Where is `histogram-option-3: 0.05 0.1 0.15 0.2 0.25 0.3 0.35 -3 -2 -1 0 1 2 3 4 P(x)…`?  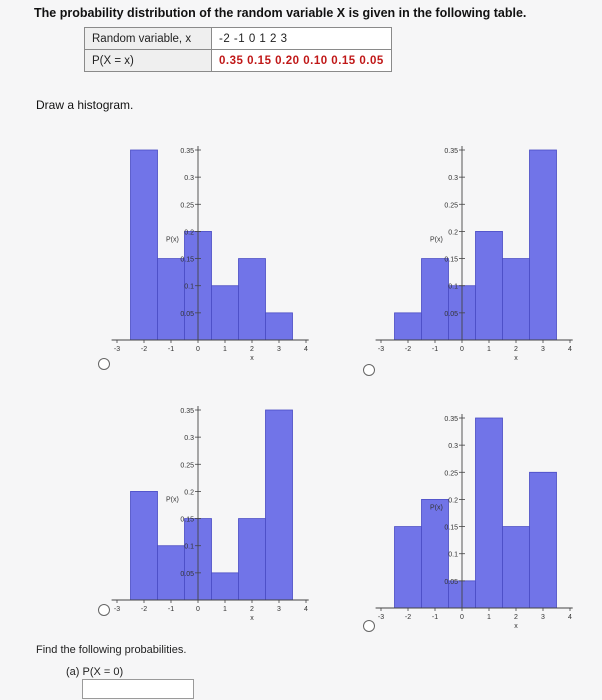
histogram-option-3: 0.05 0.1 0.15 0.2 0.25 0.3 0.35 -3 -2 -1 0 1 2 3 4 P(x)… is located at coordinates (216, 519).